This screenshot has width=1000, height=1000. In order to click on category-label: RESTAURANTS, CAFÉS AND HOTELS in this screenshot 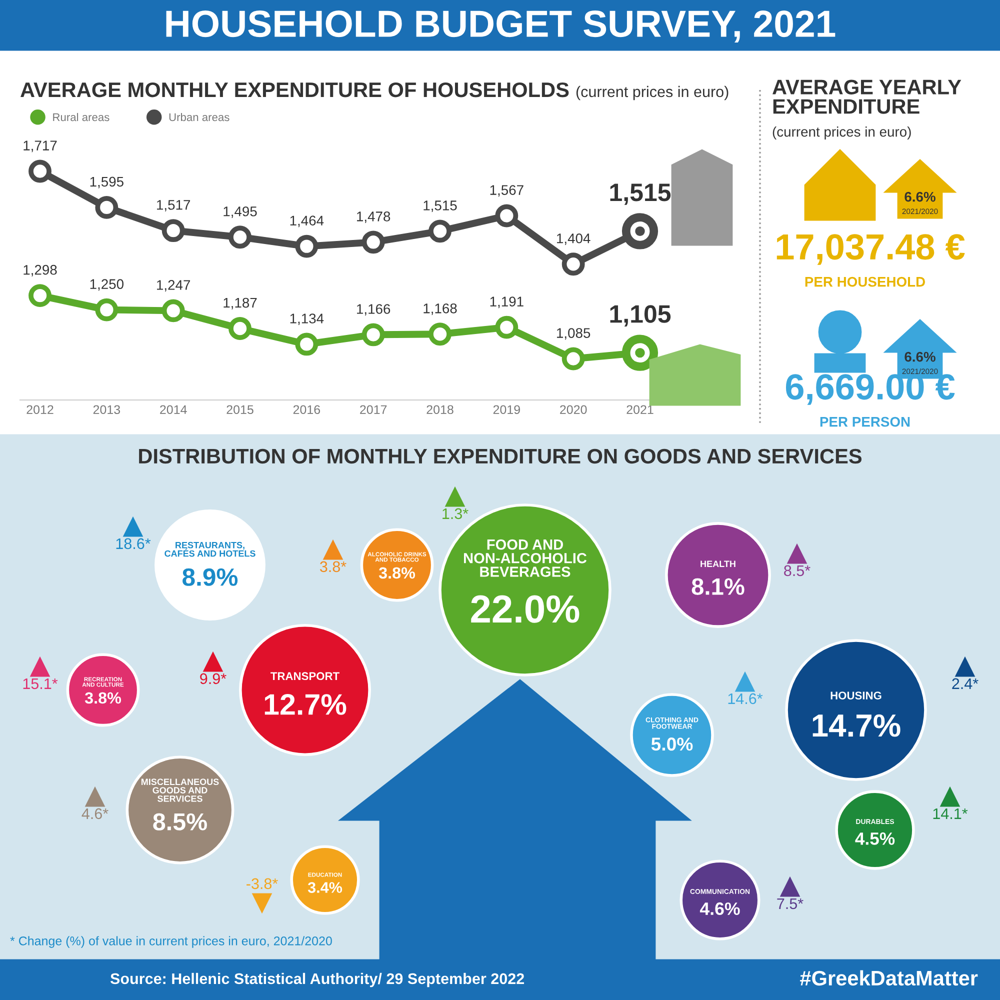, I will do `click(210, 549)`.